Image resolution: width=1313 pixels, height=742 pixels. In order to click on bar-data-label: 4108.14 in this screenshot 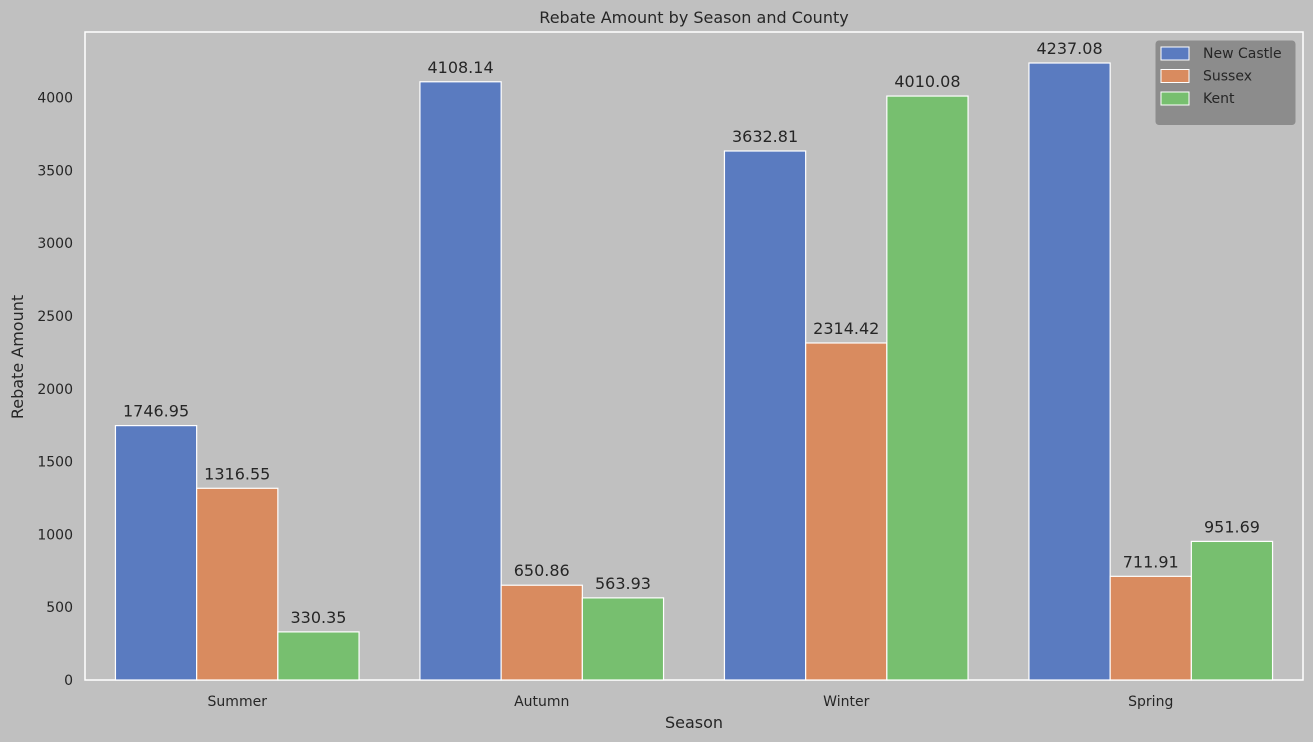, I will do `click(460, 67)`.